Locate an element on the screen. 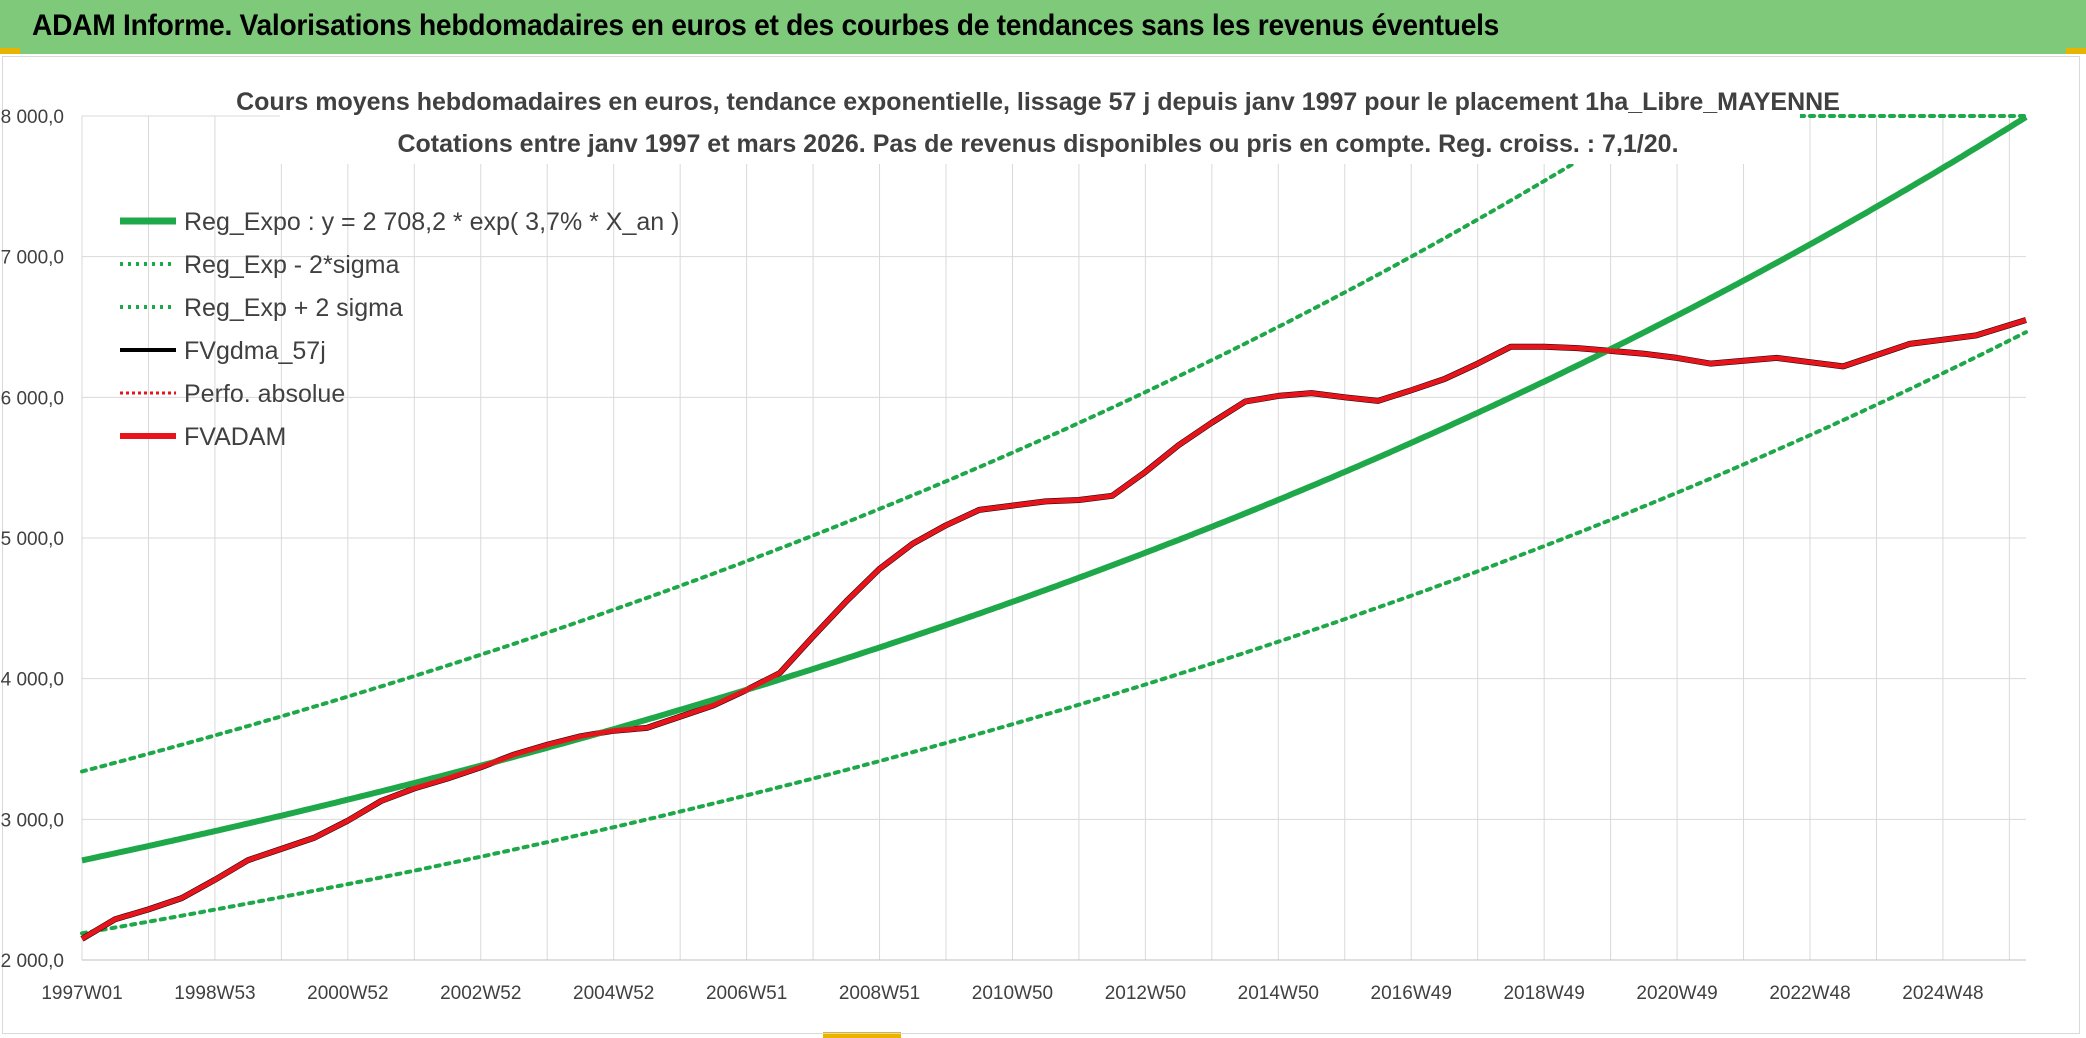 Image resolution: width=2086 pixels, height=1038 pixels. y-tick-label: 8 000,0 is located at coordinates (32, 117).